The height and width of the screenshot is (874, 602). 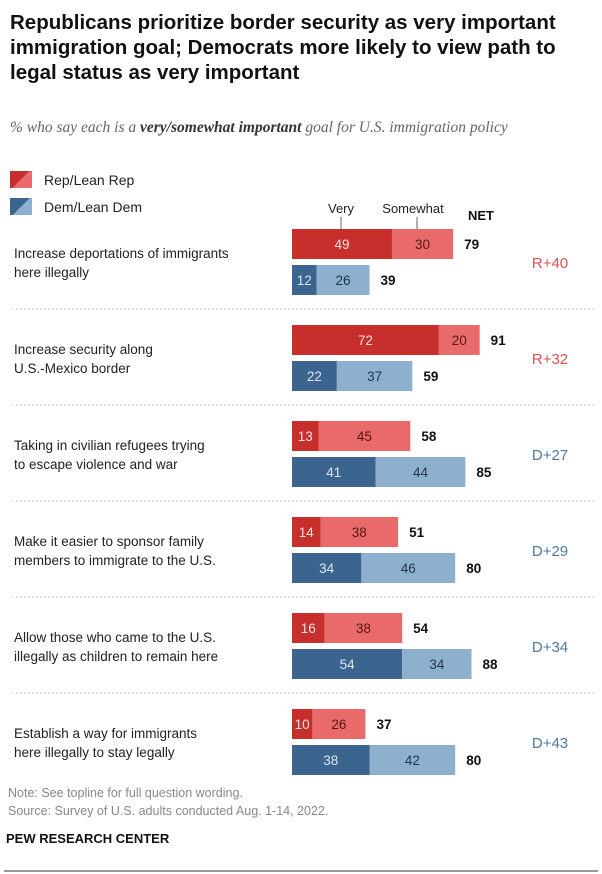 I want to click on data-label-dem-somewhat: 34, so click(x=437, y=664).